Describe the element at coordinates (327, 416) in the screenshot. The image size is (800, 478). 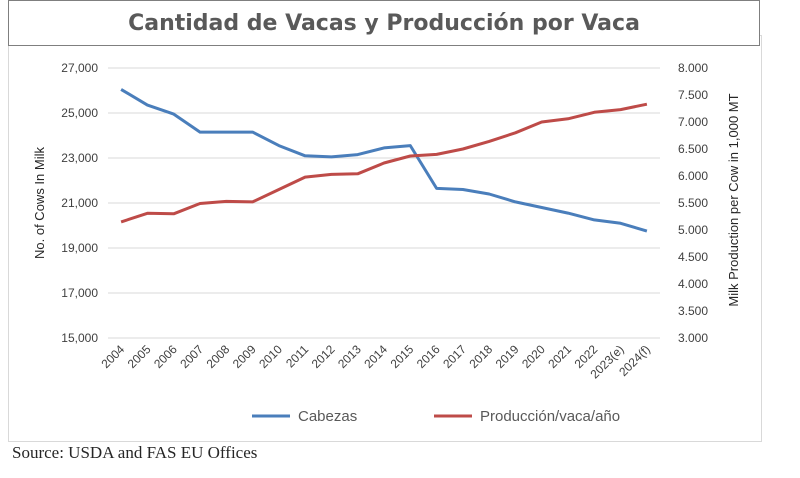
I see `legend-label: Cabezas` at that location.